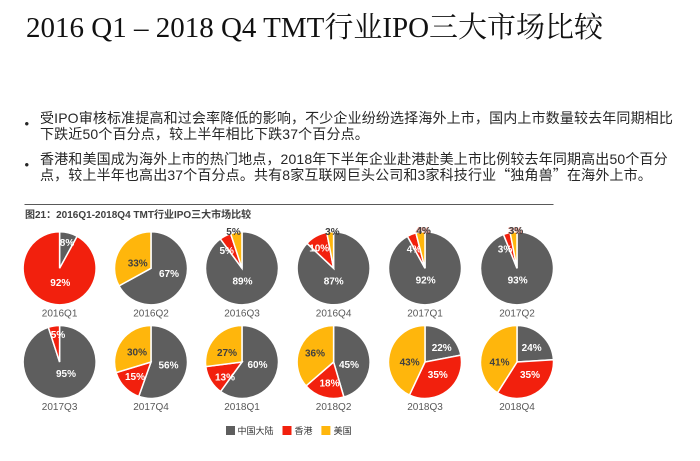 Image resolution: width=700 pixels, height=461 pixels. Describe the element at coordinates (227, 353) in the screenshot. I see `svg-text: 27%` at that location.